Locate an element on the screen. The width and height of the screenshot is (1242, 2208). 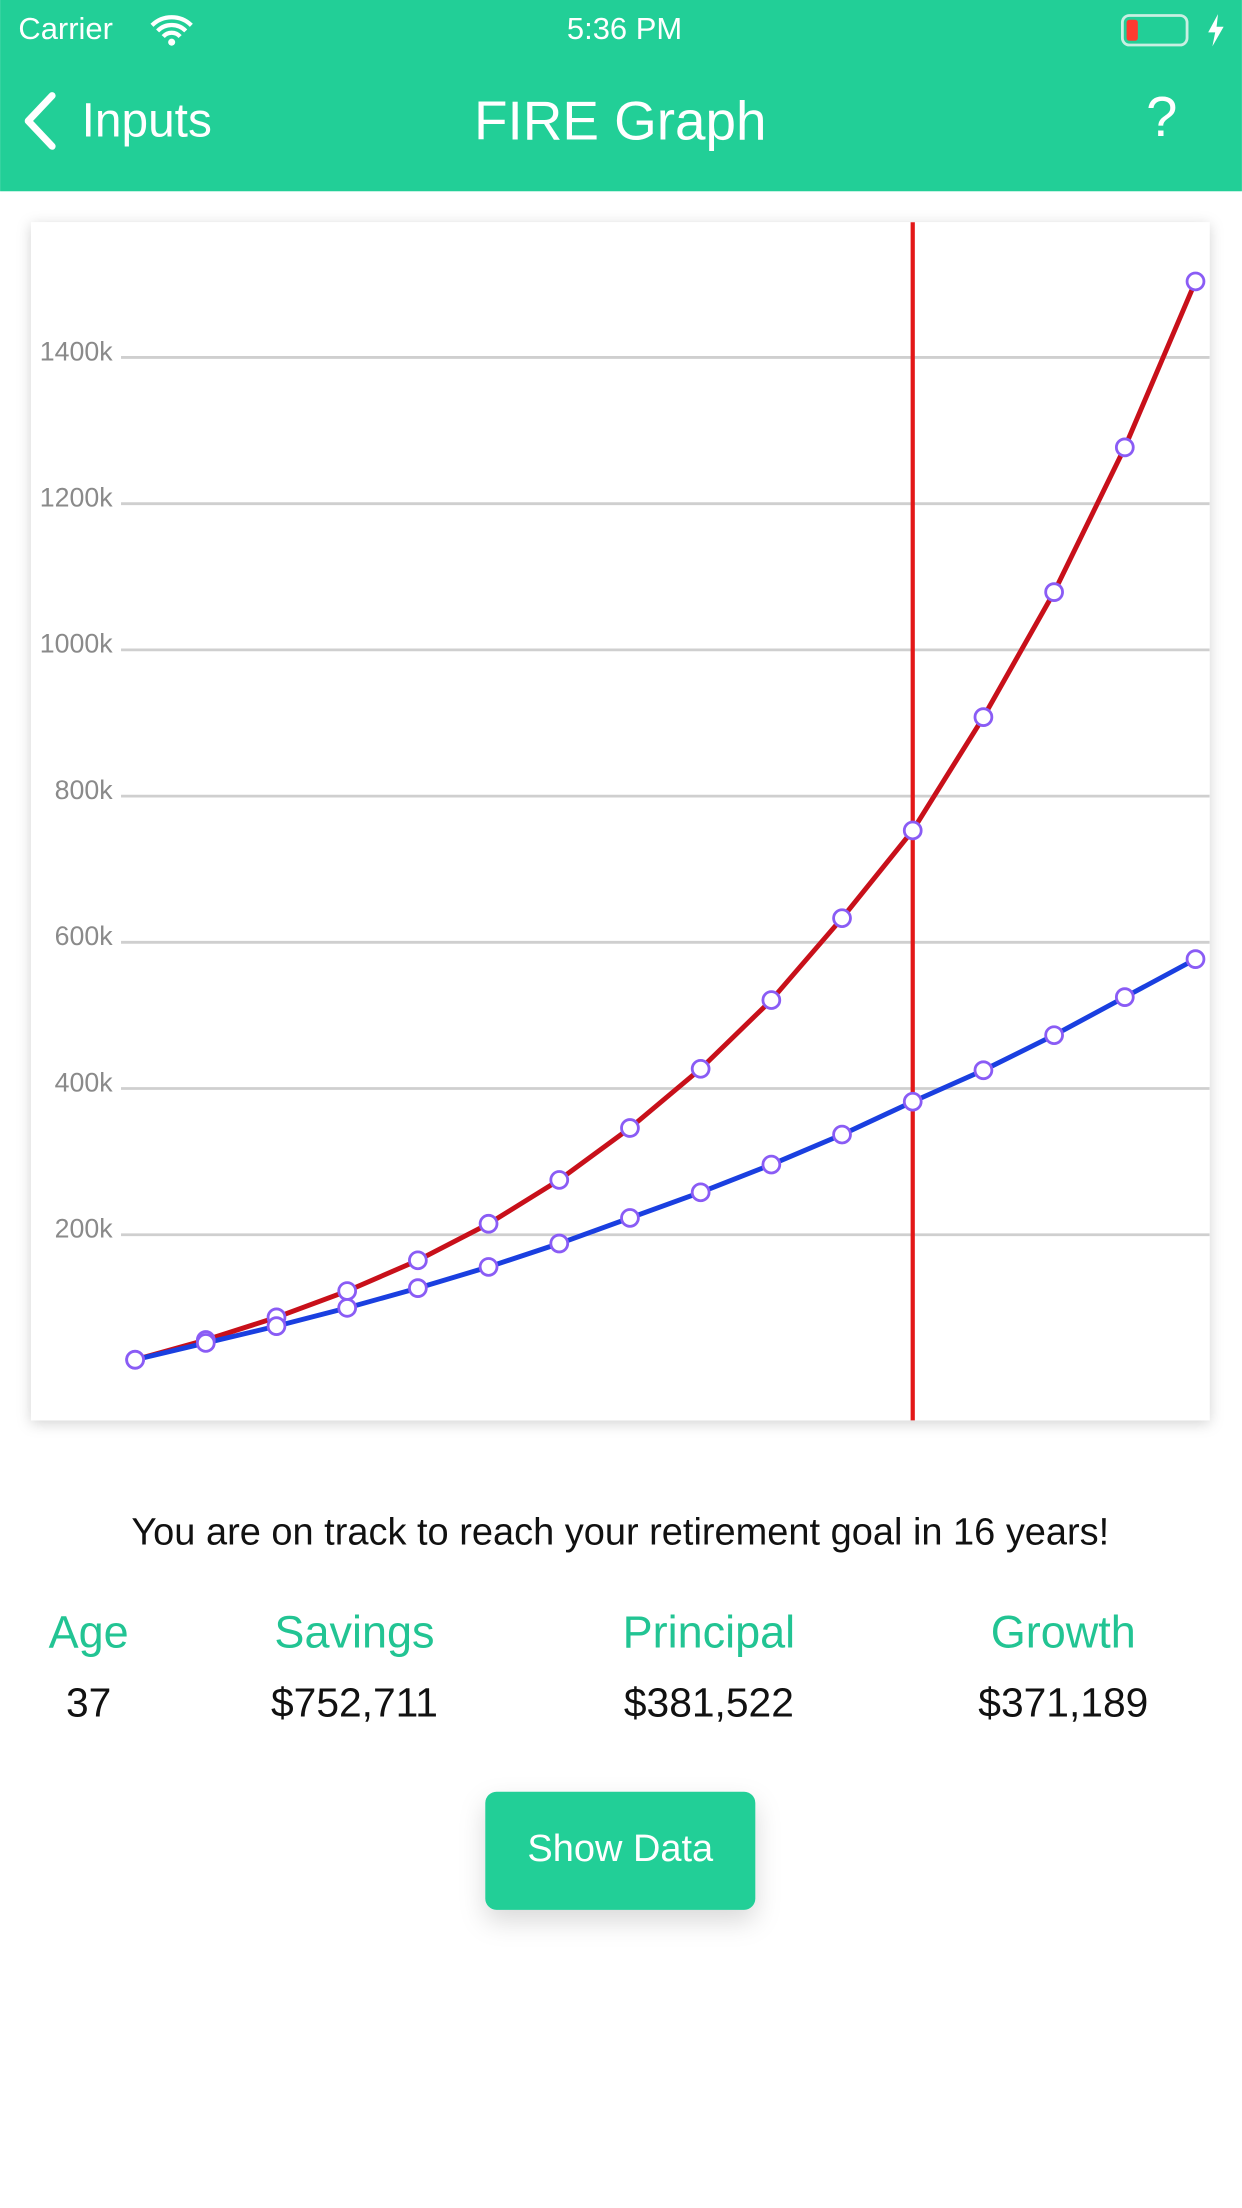
stat-label: Principal is located at coordinates (709, 1631).